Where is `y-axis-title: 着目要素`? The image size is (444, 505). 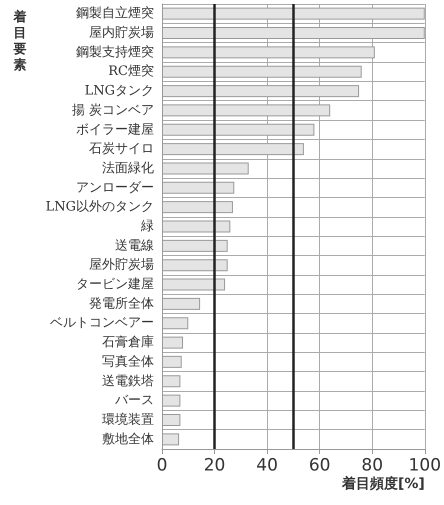 y-axis-title: 着目要素 is located at coordinates (20, 42).